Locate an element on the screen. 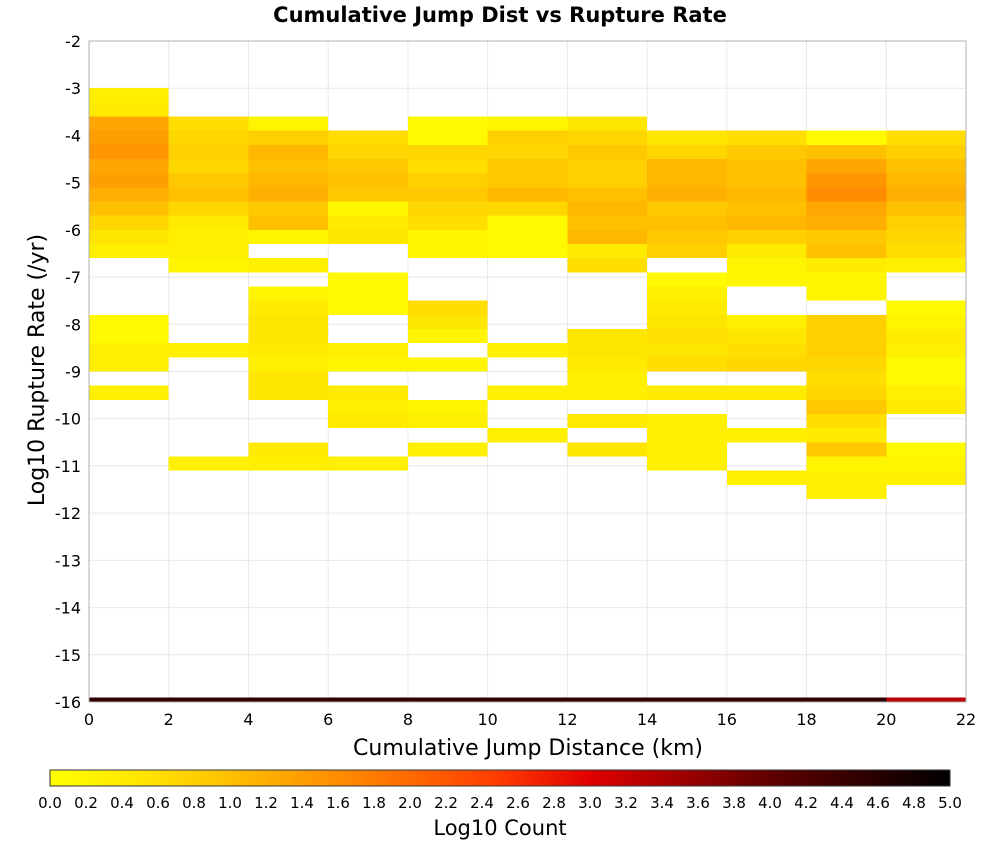 This screenshot has width=1000, height=850. colorbar-tick-label: 2.0 is located at coordinates (410, 803).